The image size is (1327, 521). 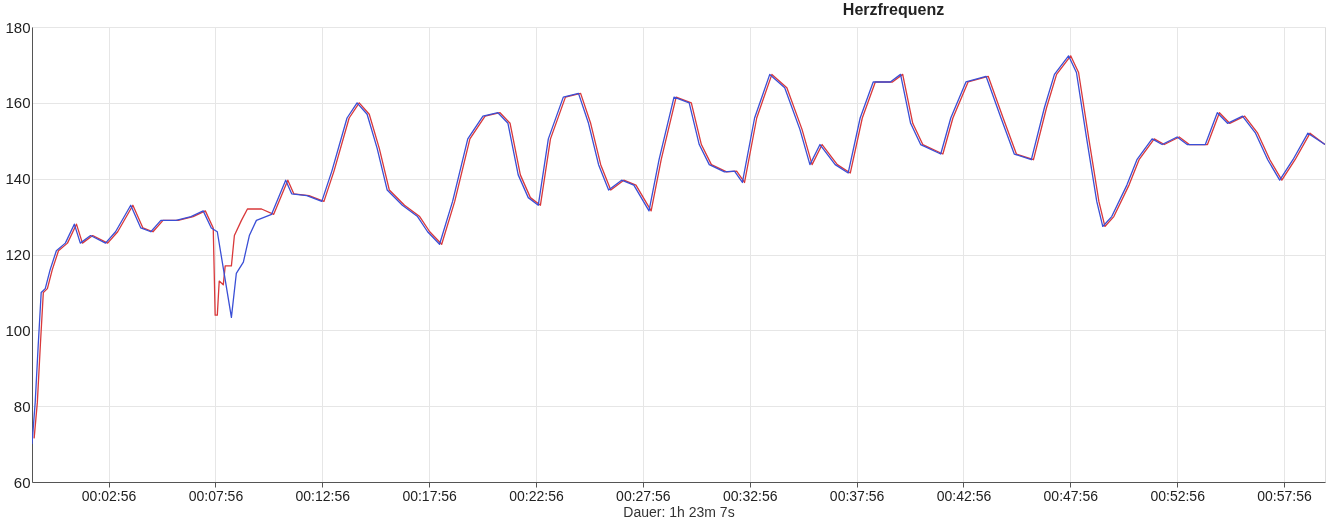 I want to click on y-tick-label: 160, so click(x=18, y=103).